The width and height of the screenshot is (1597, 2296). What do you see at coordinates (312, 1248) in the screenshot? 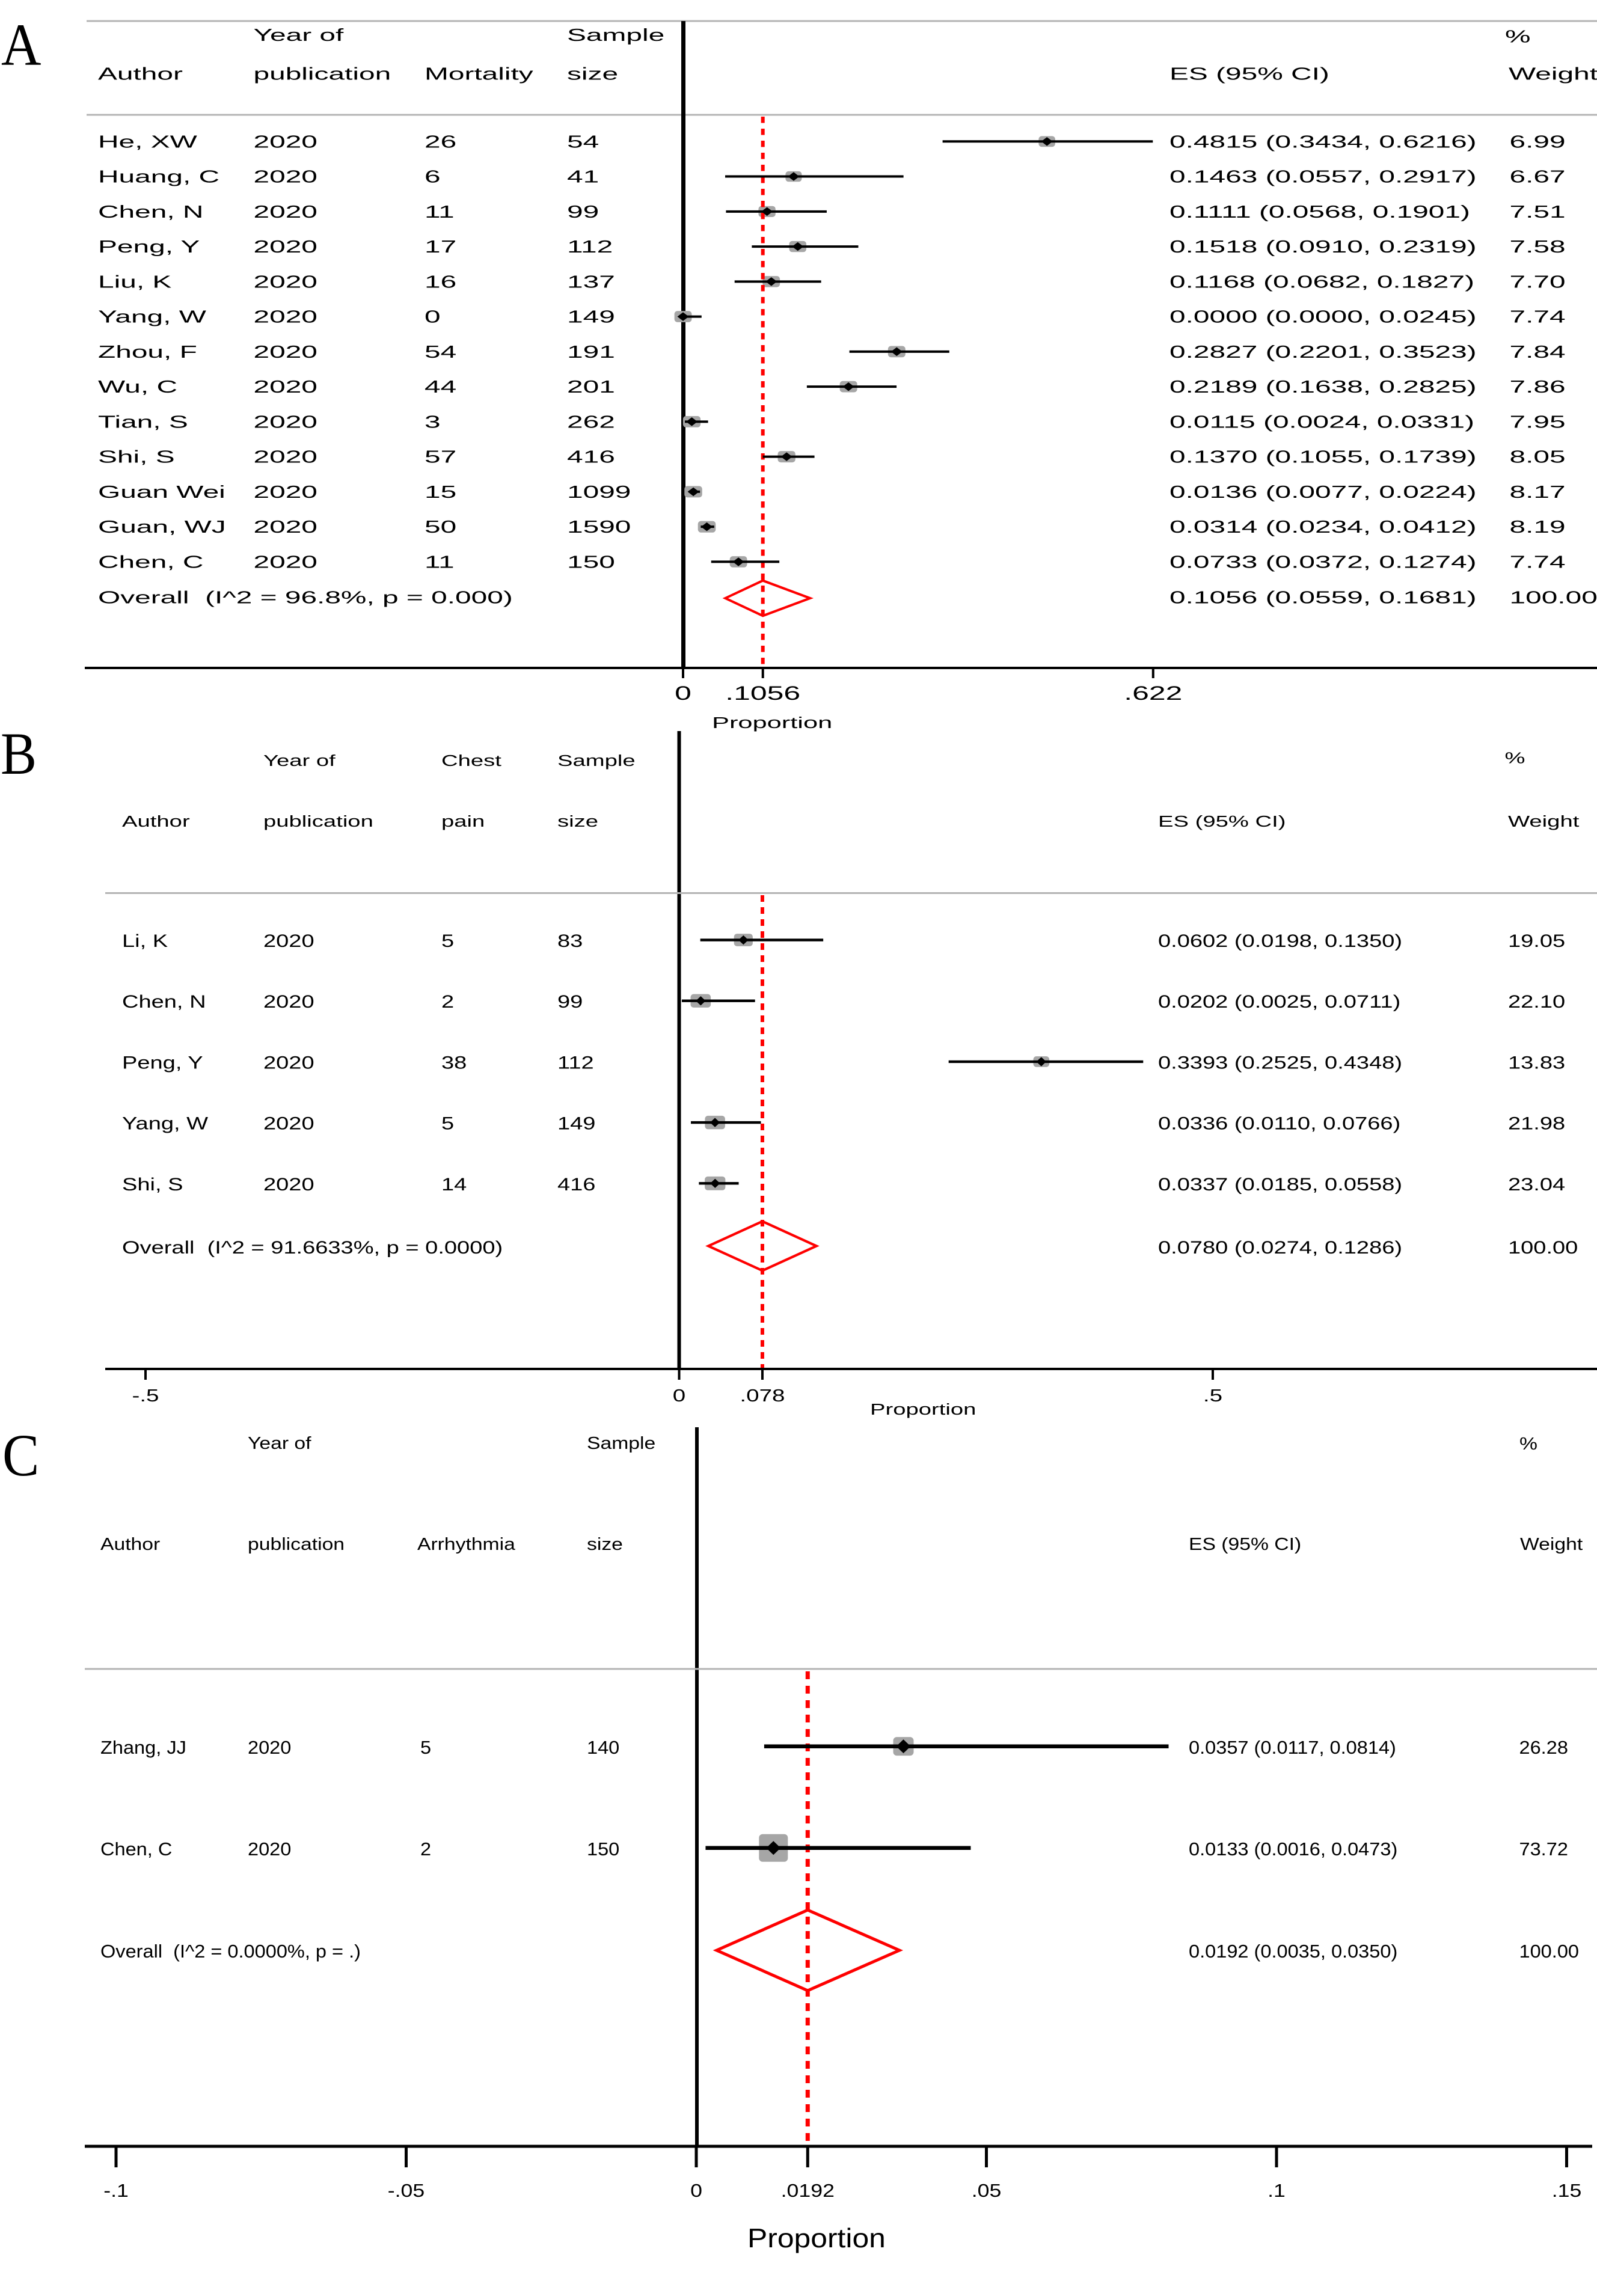
I see `svg-text:Overall (I^2 = 91.6633%, p =: Overall (I^2 = 91.6633%, p = 0.0000)` at bounding box center [312, 1248].